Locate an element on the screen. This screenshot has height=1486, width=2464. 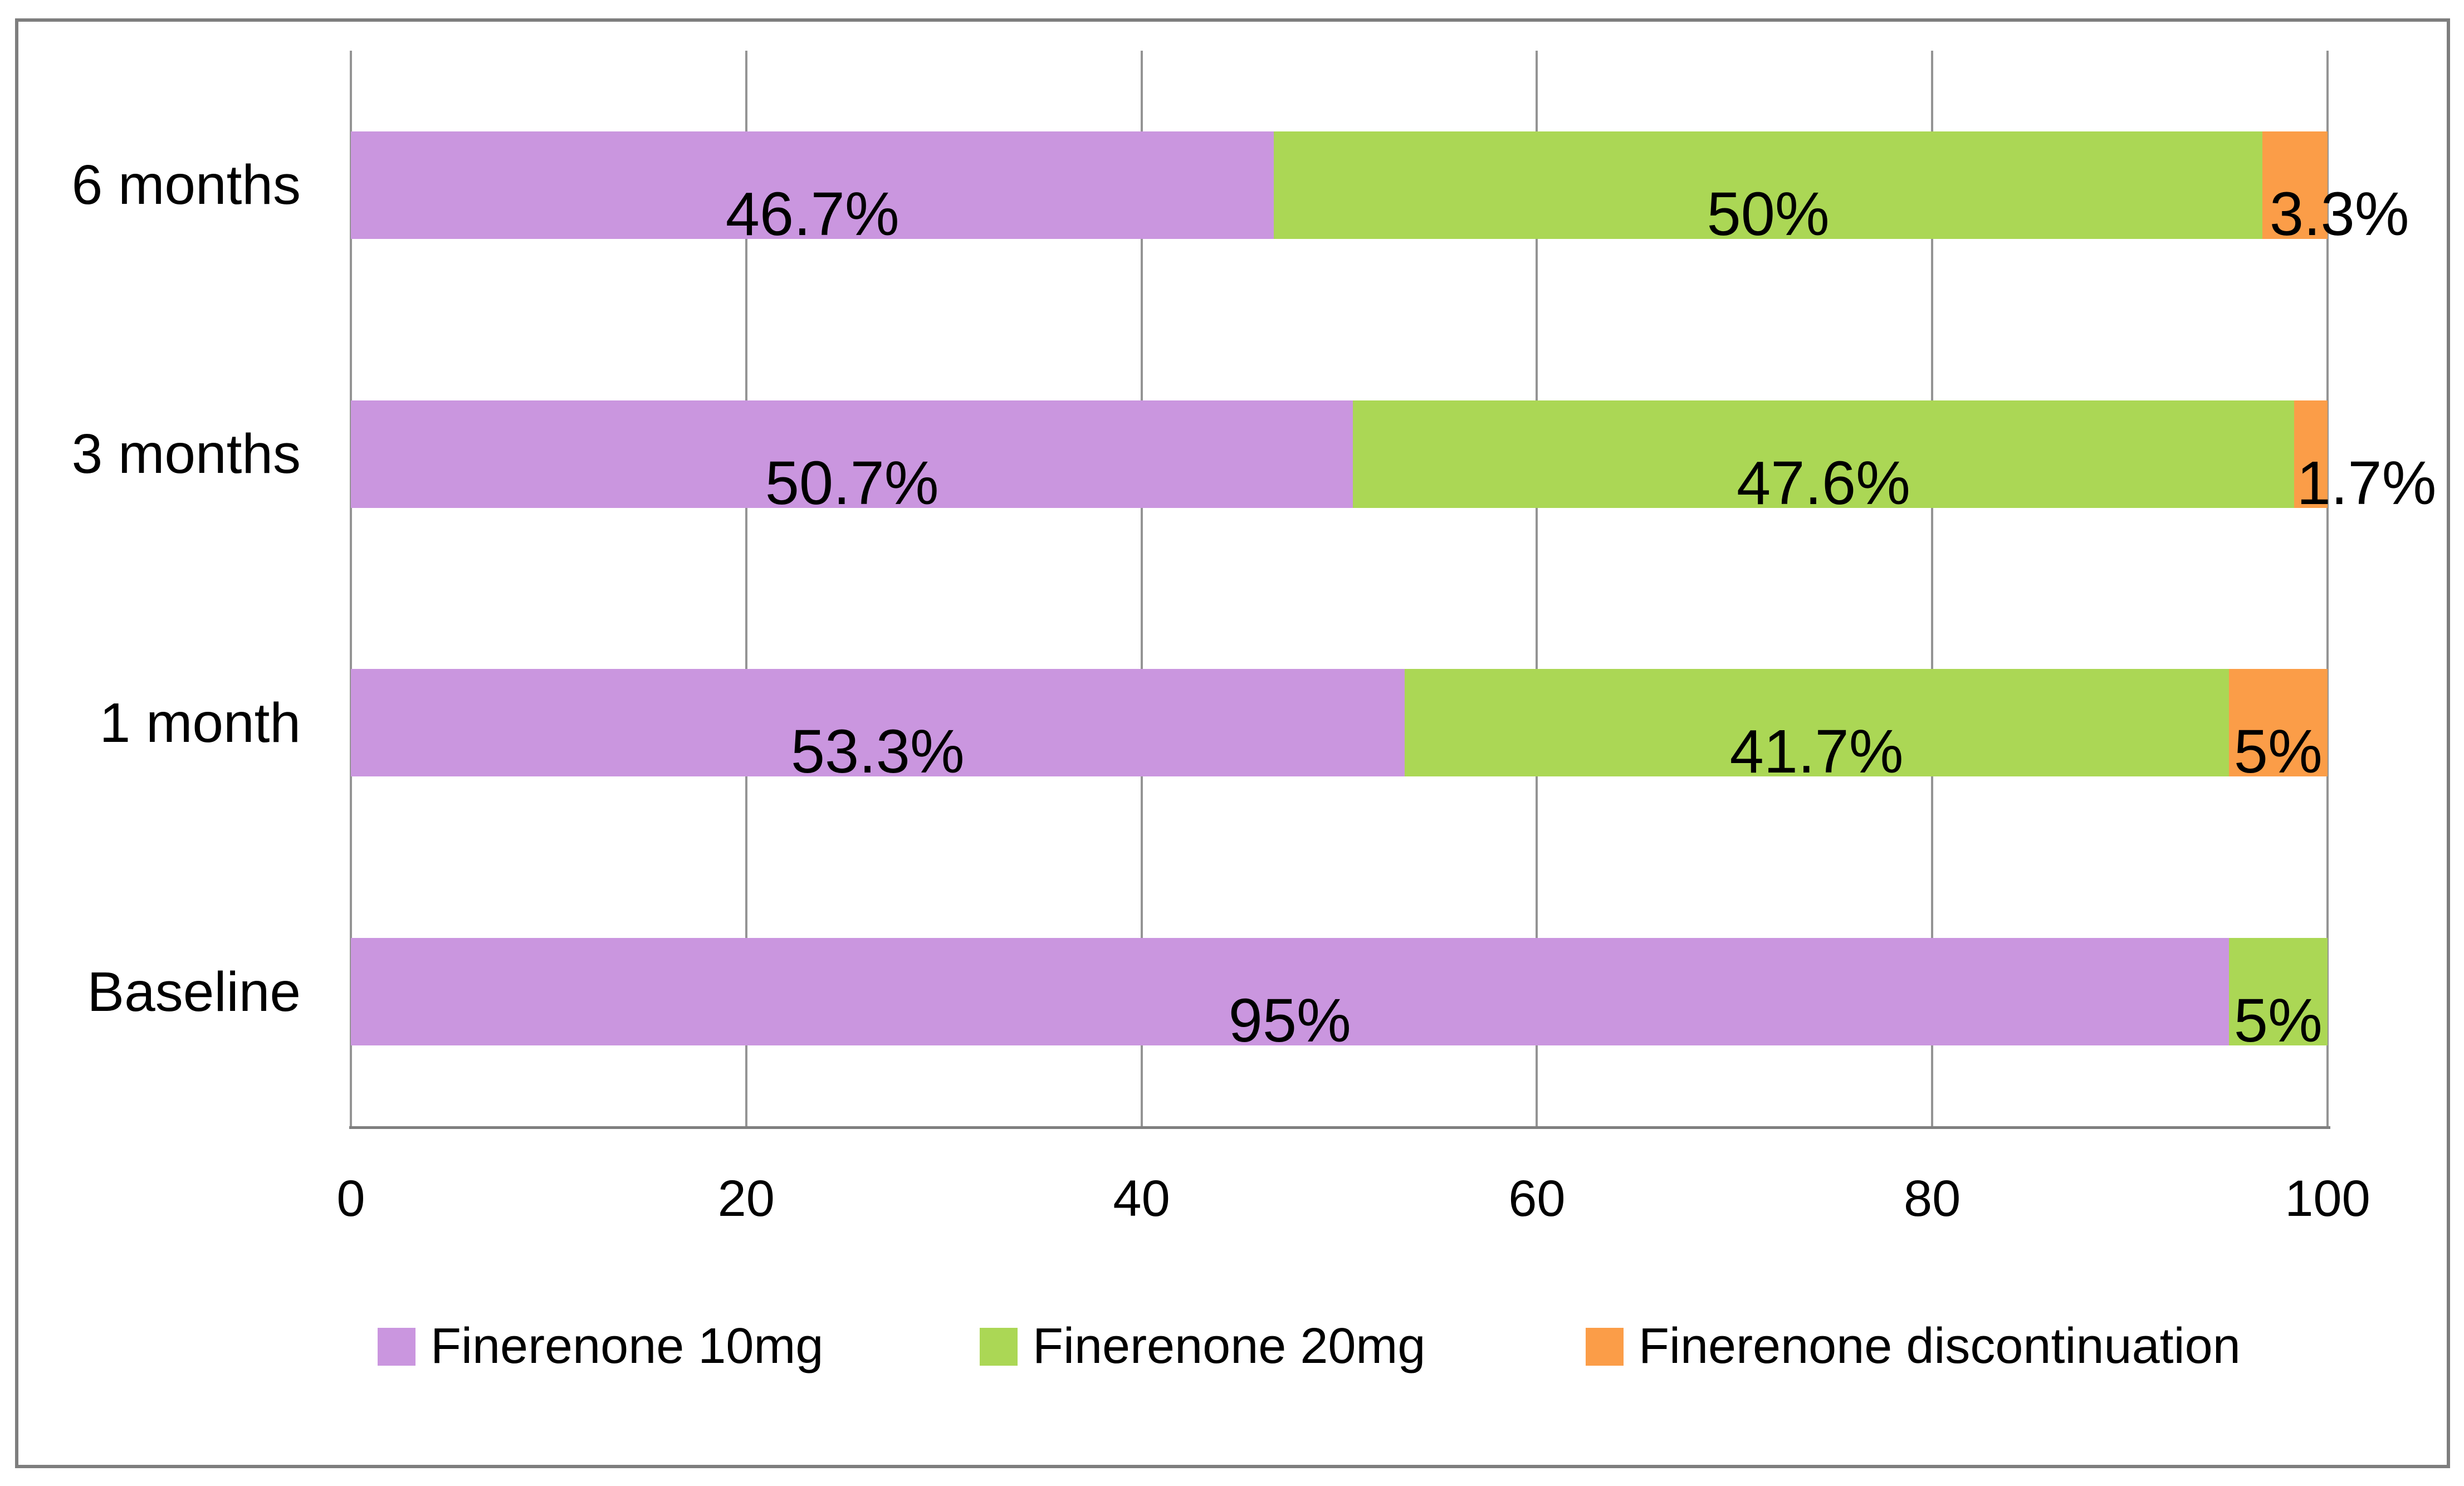
x-tick-label: 80 is located at coordinates (1932, 1198).